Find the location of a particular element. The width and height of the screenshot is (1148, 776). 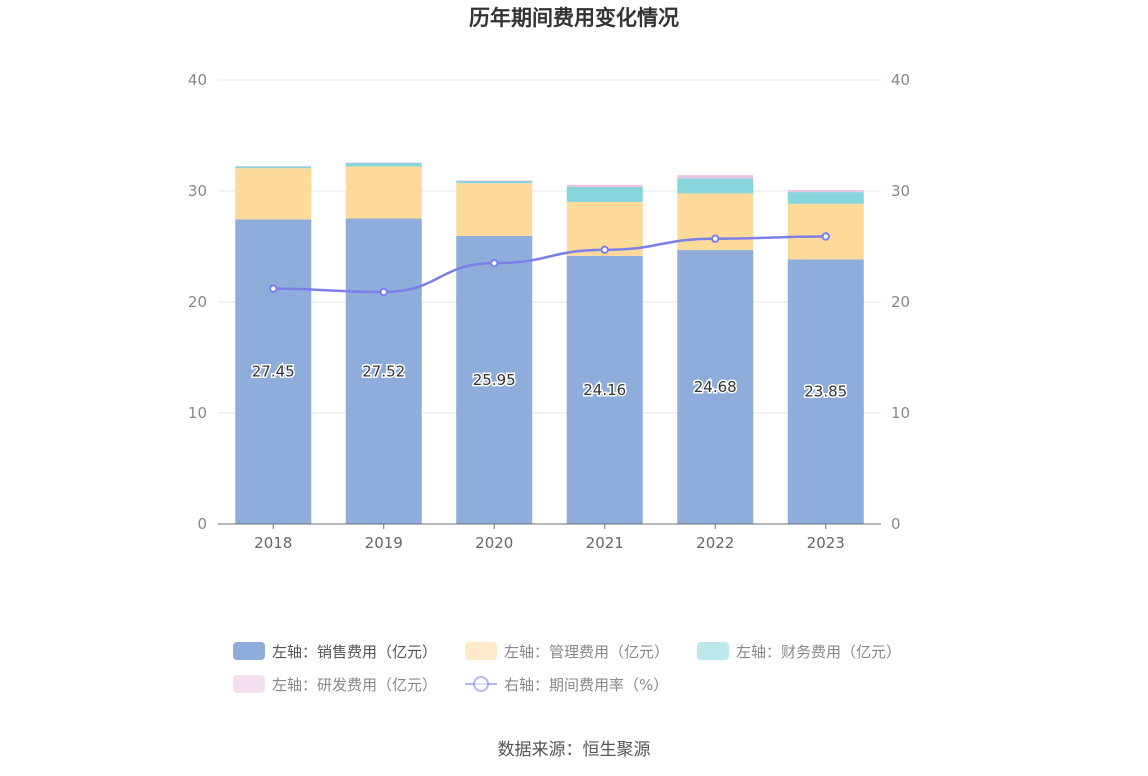

right-axis-tick-label: 20 is located at coordinates (900, 302).